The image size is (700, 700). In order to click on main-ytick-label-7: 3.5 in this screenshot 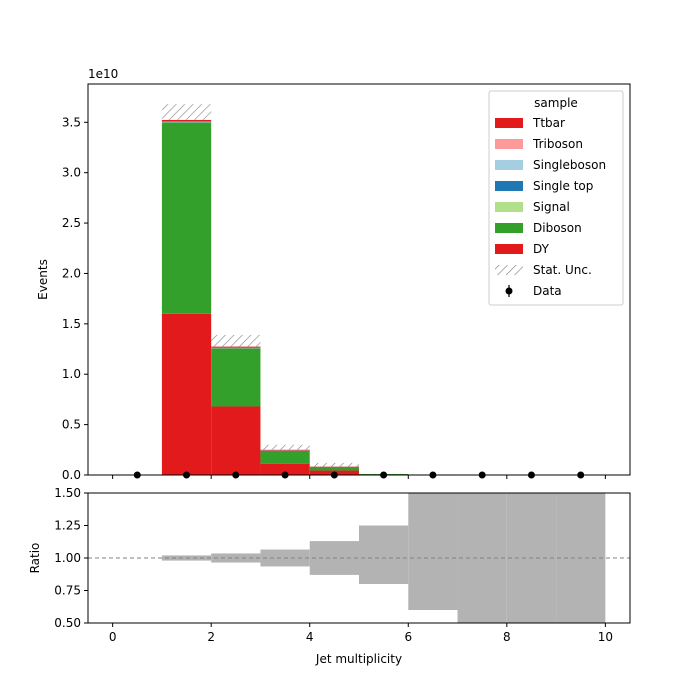, I will do `click(71, 122)`.